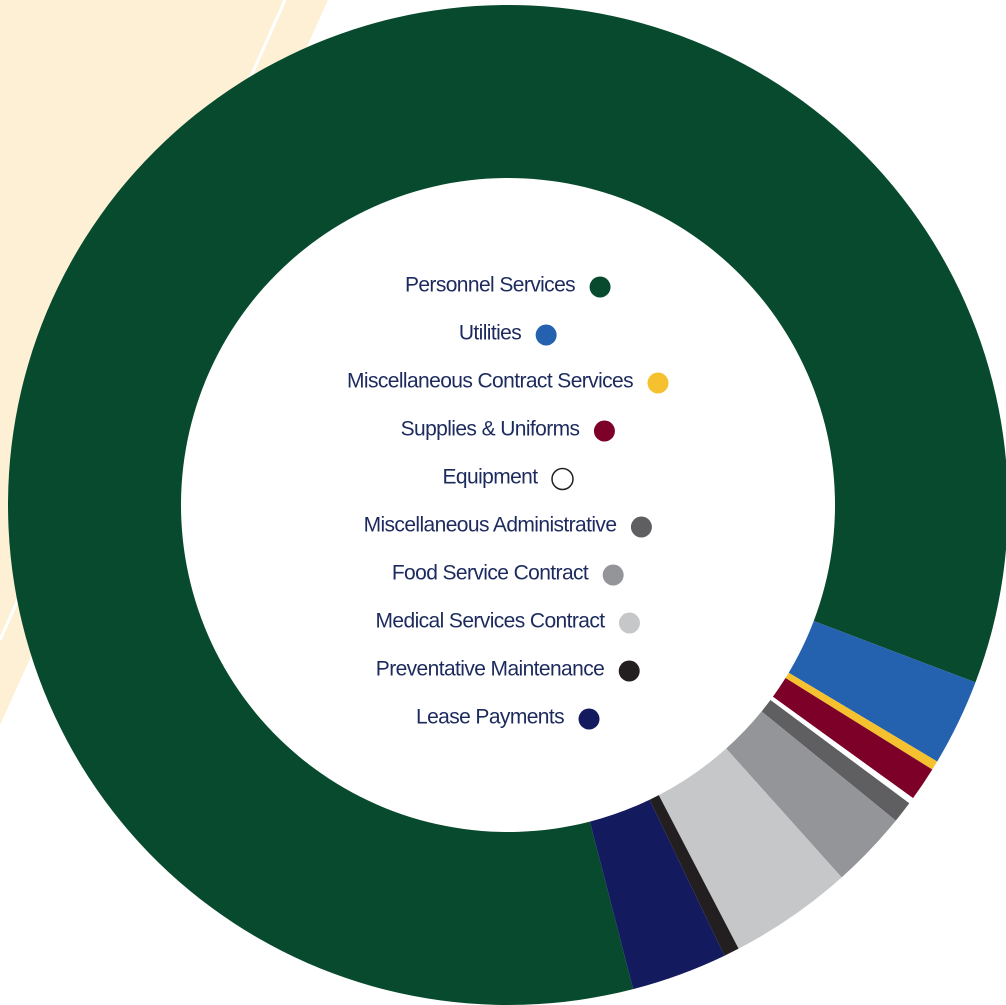  What do you see at coordinates (490, 285) in the screenshot?
I see `legend-label: Personnel Services` at bounding box center [490, 285].